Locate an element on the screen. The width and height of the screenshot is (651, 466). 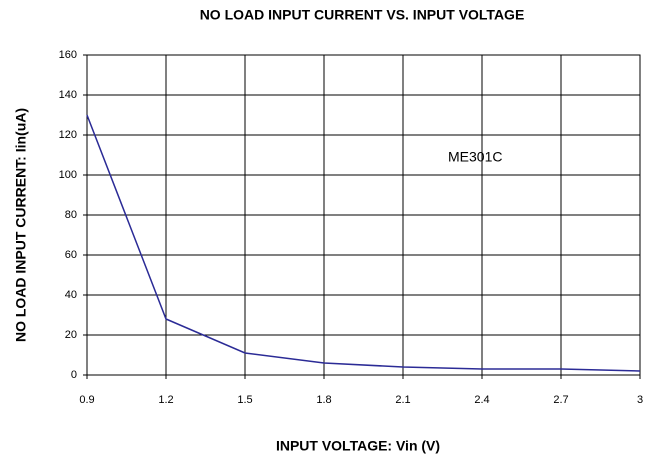
x-tick-label: 2.4 is located at coordinates (481, 400).